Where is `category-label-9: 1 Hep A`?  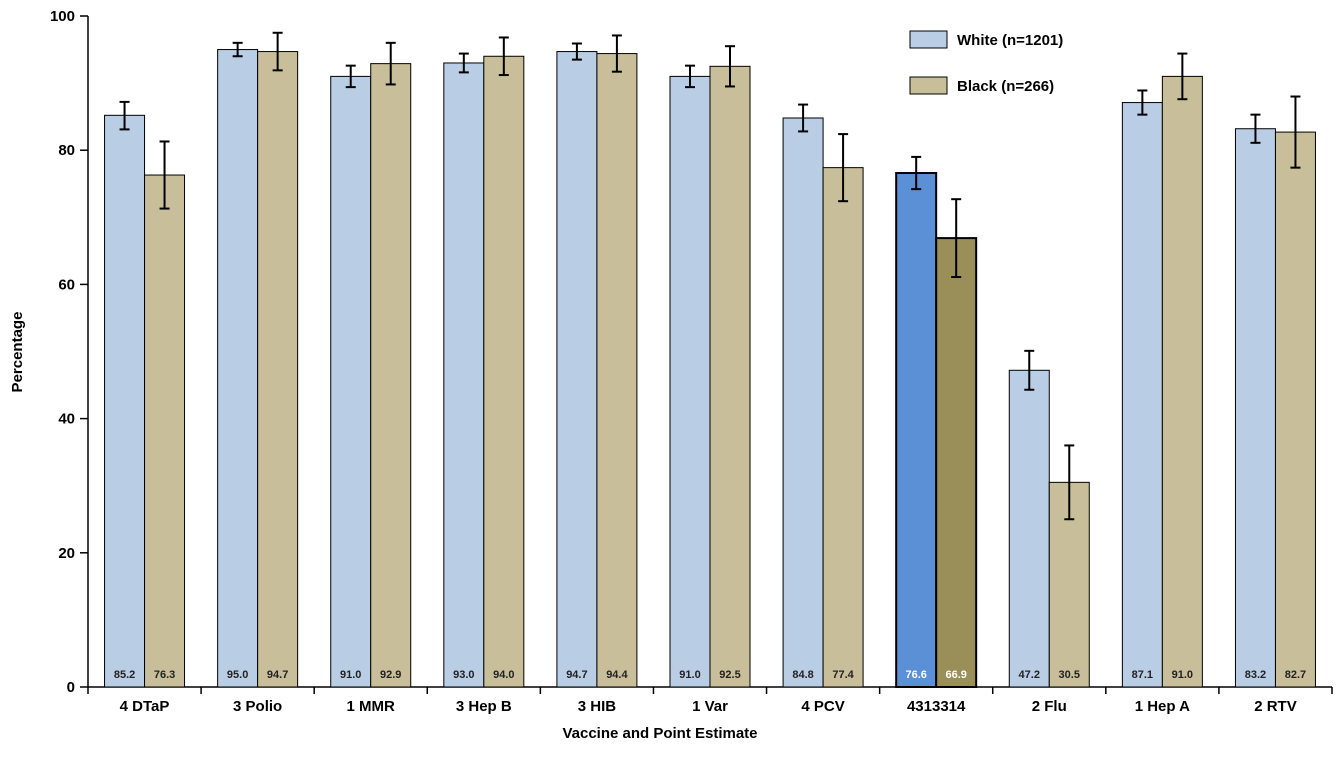
category-label-9: 1 Hep A is located at coordinates (1162, 706).